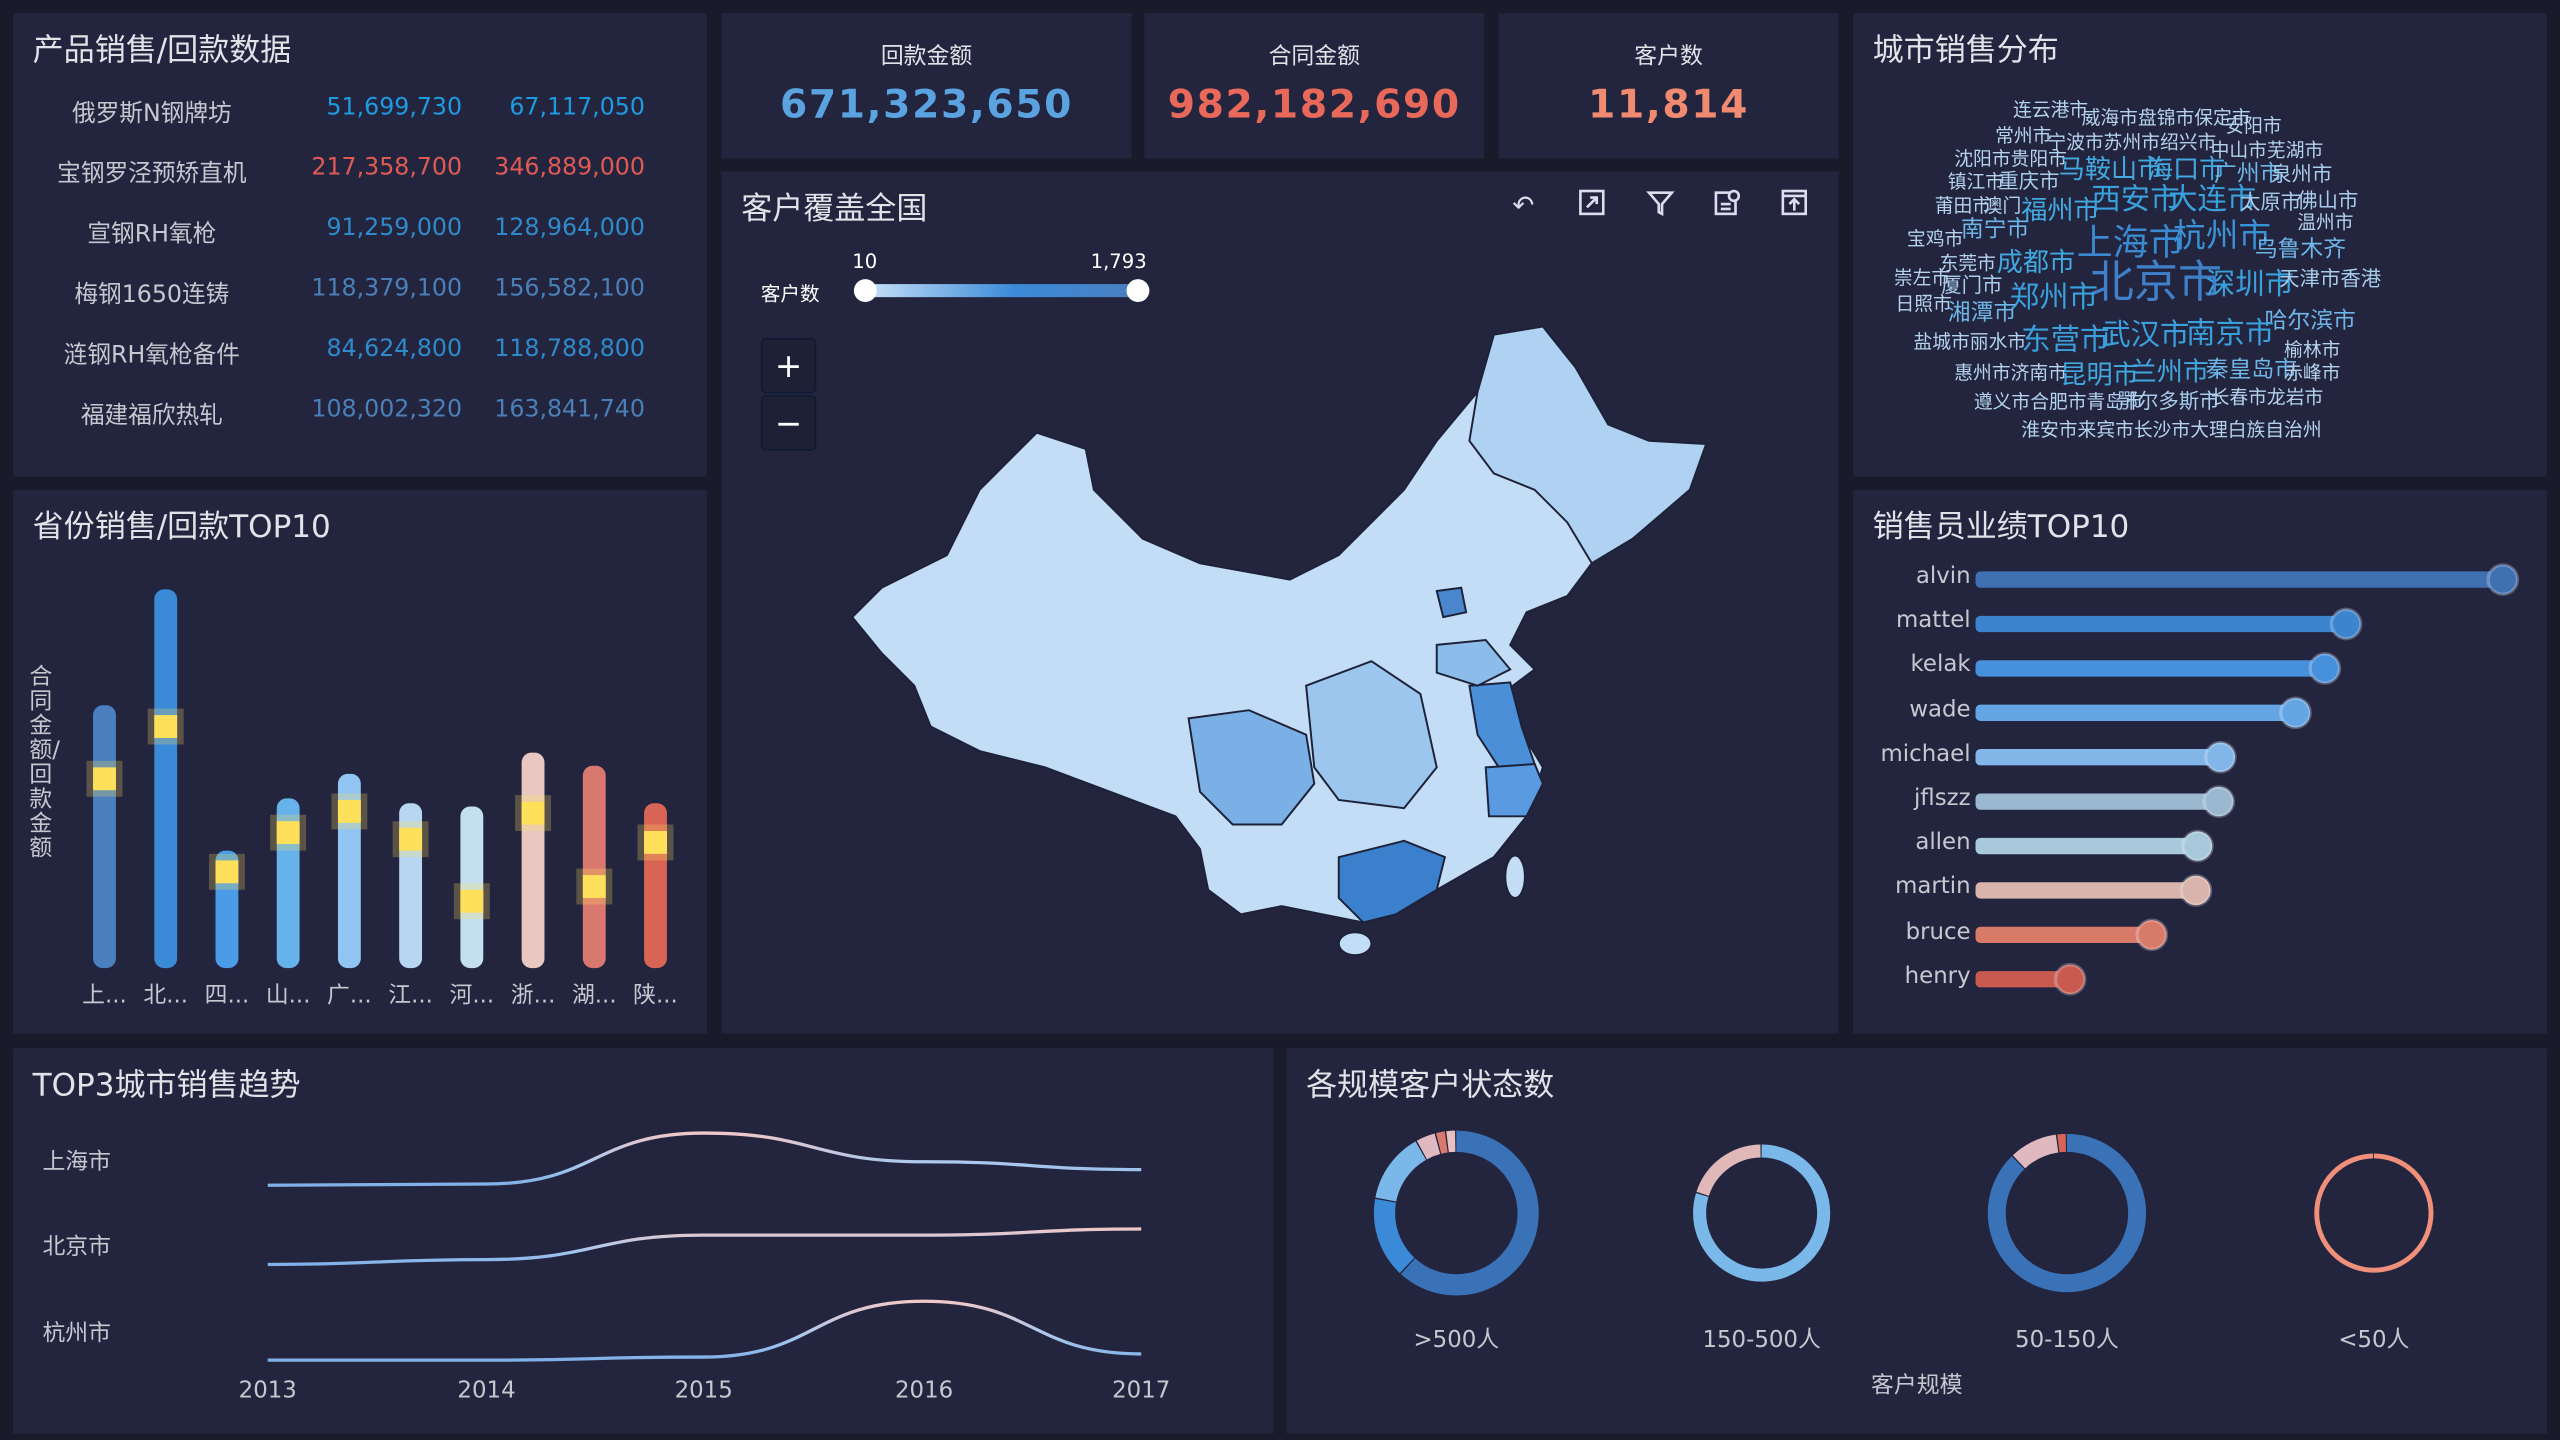 This screenshot has width=2560, height=1440. Describe the element at coordinates (2330, 278) in the screenshot. I see `city-word: 天津市香港` at that location.